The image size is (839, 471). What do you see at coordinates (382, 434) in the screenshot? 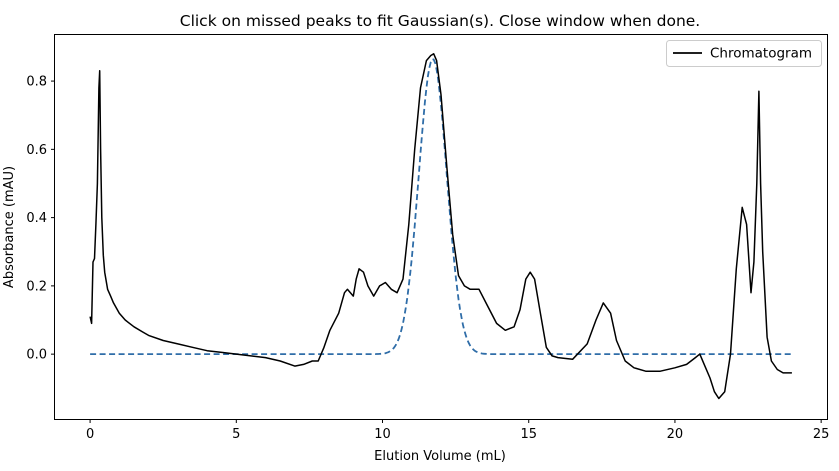
I see `x-tick-label: 10` at bounding box center [382, 434].